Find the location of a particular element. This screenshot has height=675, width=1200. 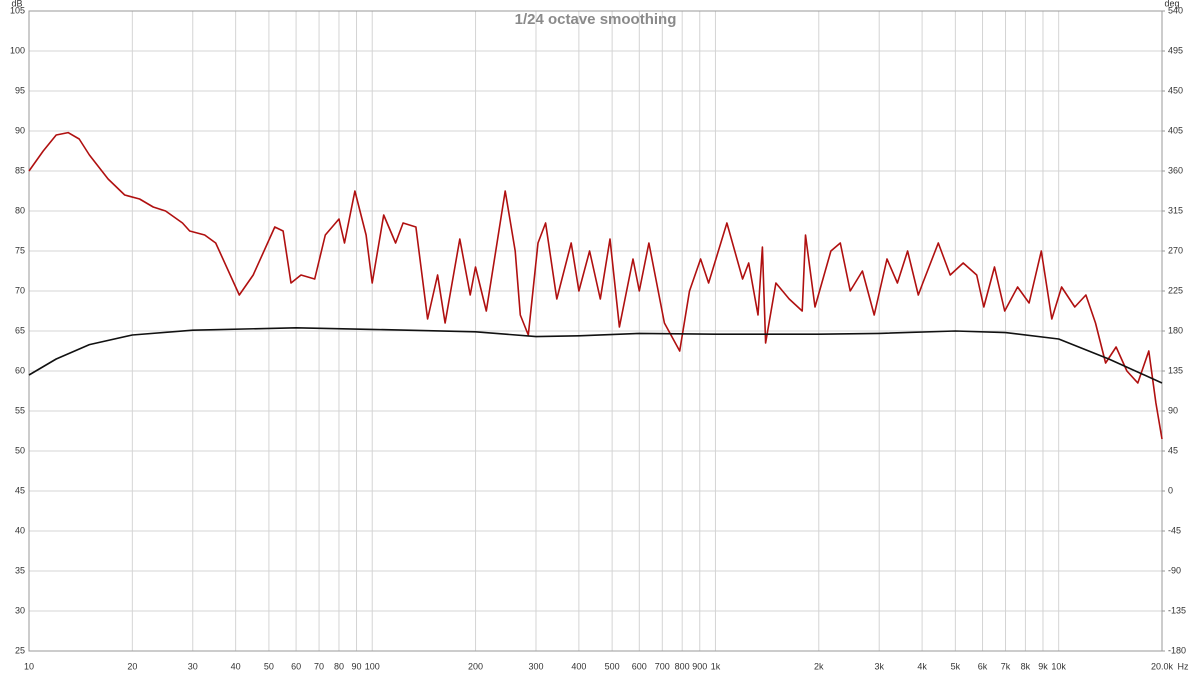

y-tick-label: 75 is located at coordinates (20, 250).